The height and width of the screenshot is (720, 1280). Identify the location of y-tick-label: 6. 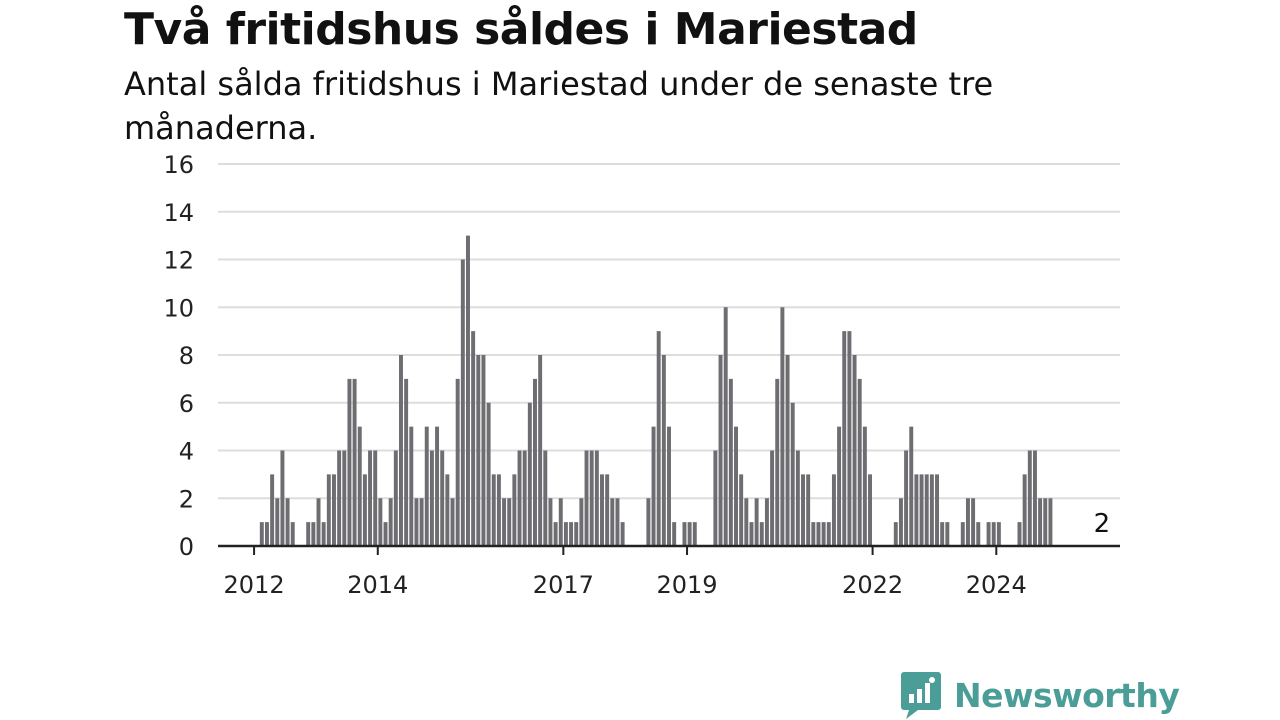
(186, 404).